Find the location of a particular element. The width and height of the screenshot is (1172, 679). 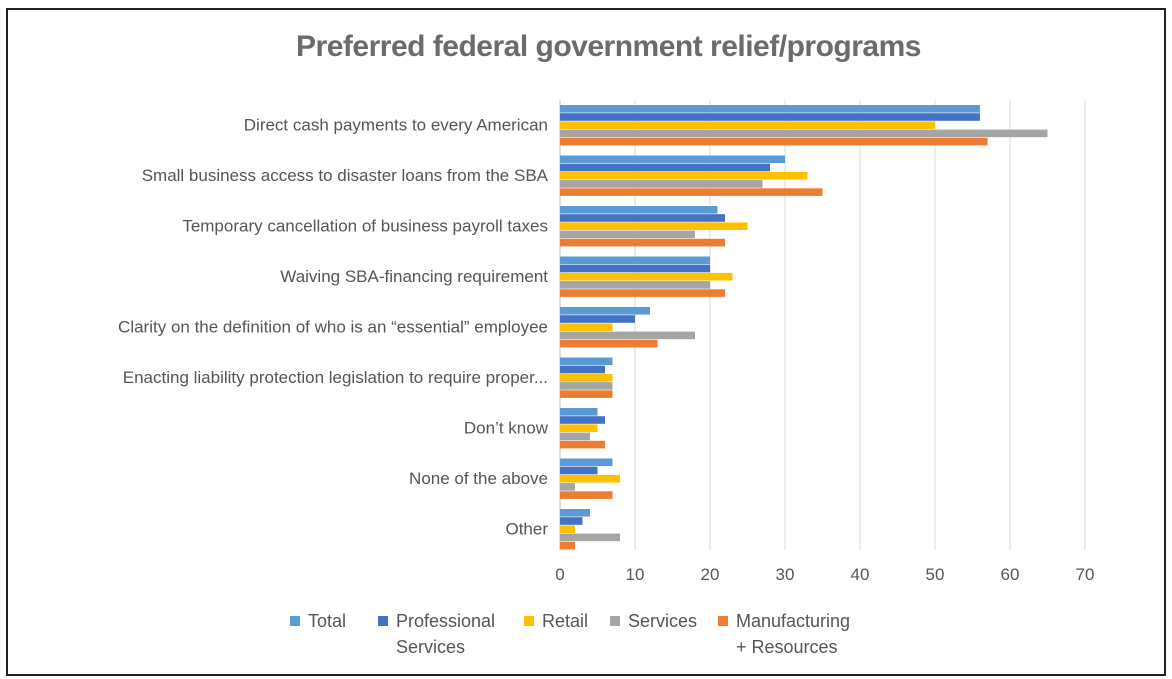

legend-item-services: Services is located at coordinates (653, 621).